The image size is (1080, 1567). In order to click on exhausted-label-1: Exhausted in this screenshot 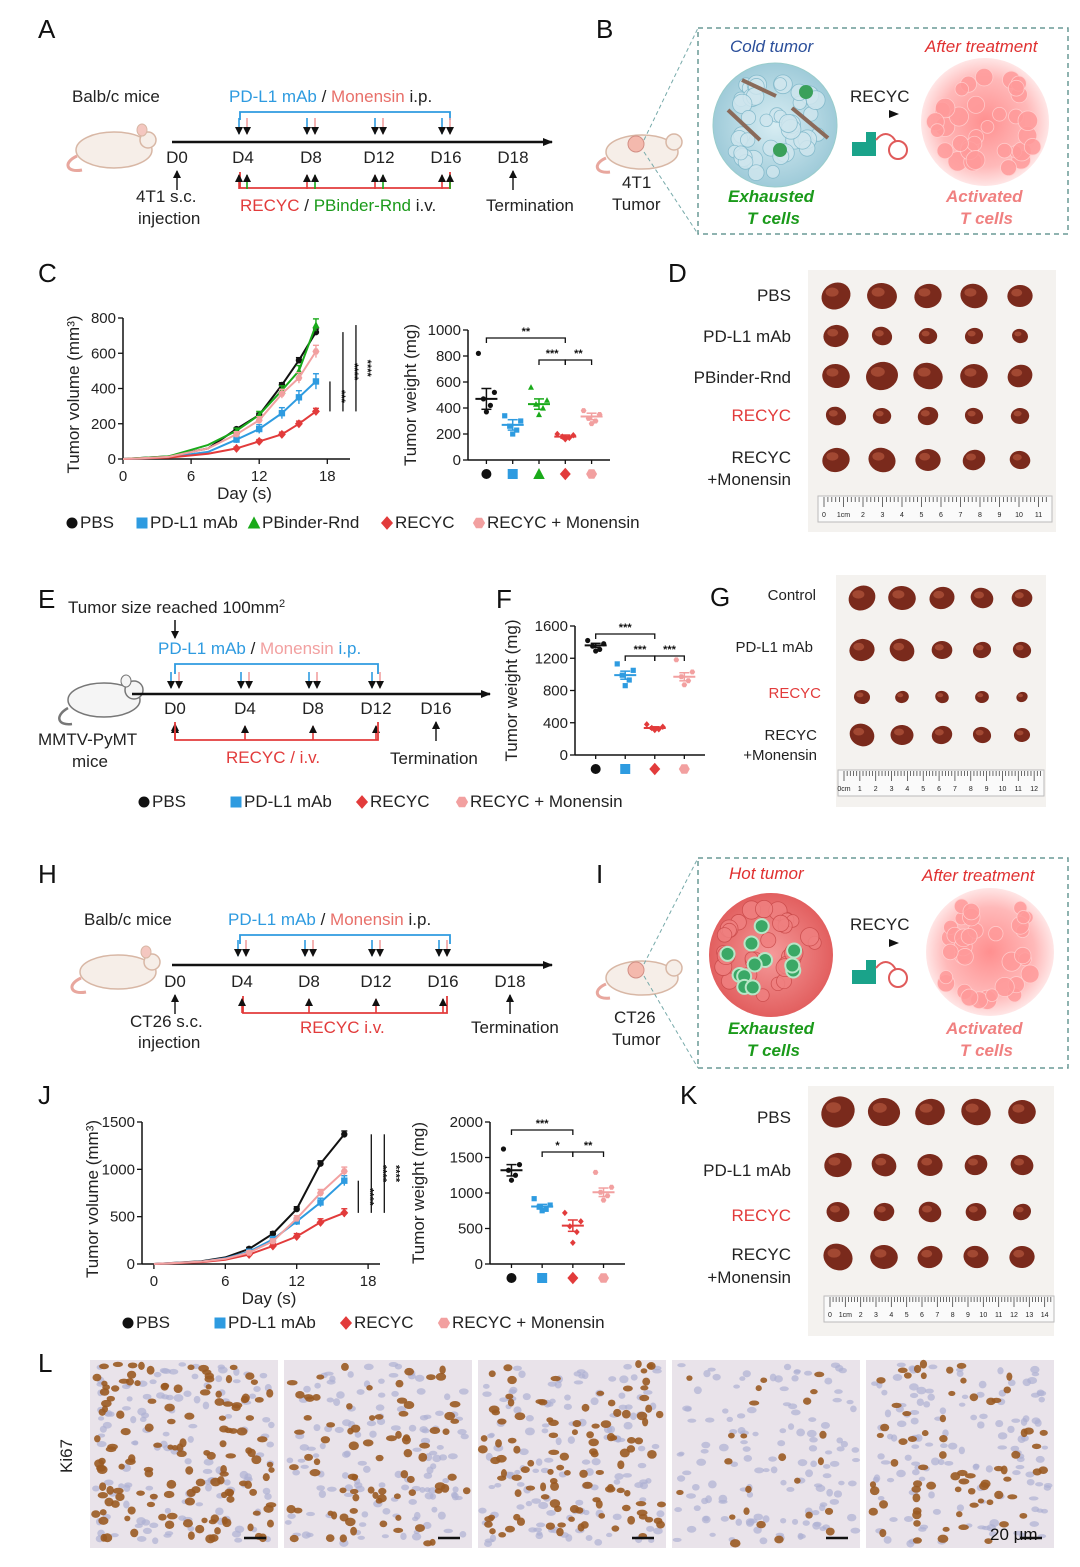, I will do `click(771, 196)`.